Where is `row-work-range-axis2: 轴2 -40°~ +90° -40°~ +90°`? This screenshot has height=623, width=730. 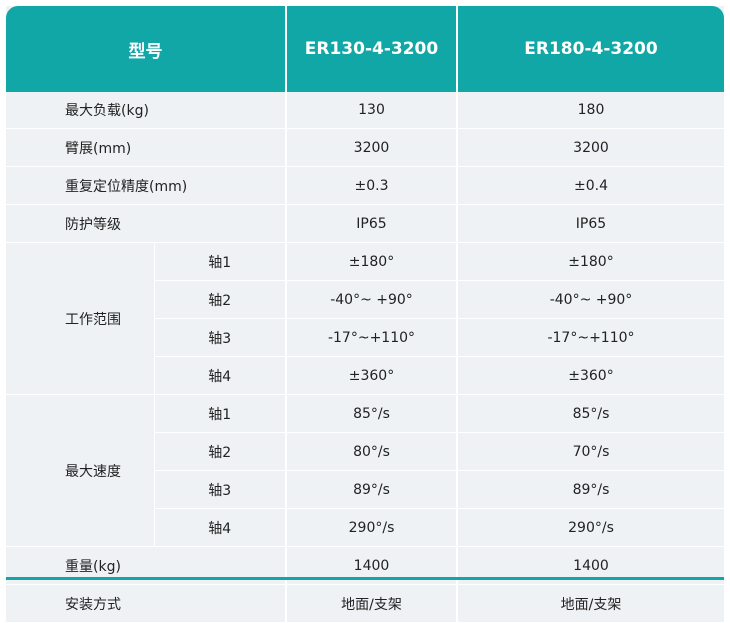
row-work-range-axis2: 轴2 -40°~ +90° -40°~ +90° is located at coordinates (365, 299).